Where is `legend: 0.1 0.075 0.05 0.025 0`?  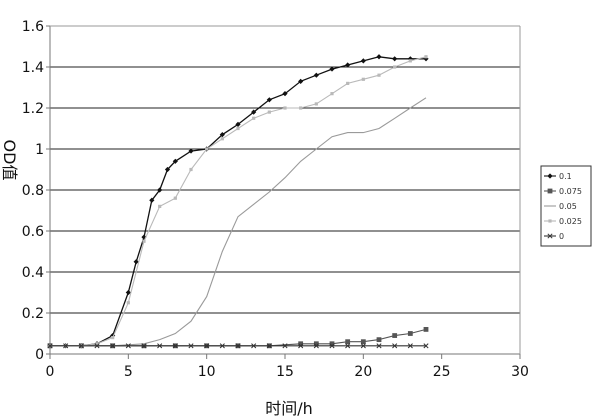 legend: 0.1 0.075 0.05 0.025 0 is located at coordinates (566, 206).